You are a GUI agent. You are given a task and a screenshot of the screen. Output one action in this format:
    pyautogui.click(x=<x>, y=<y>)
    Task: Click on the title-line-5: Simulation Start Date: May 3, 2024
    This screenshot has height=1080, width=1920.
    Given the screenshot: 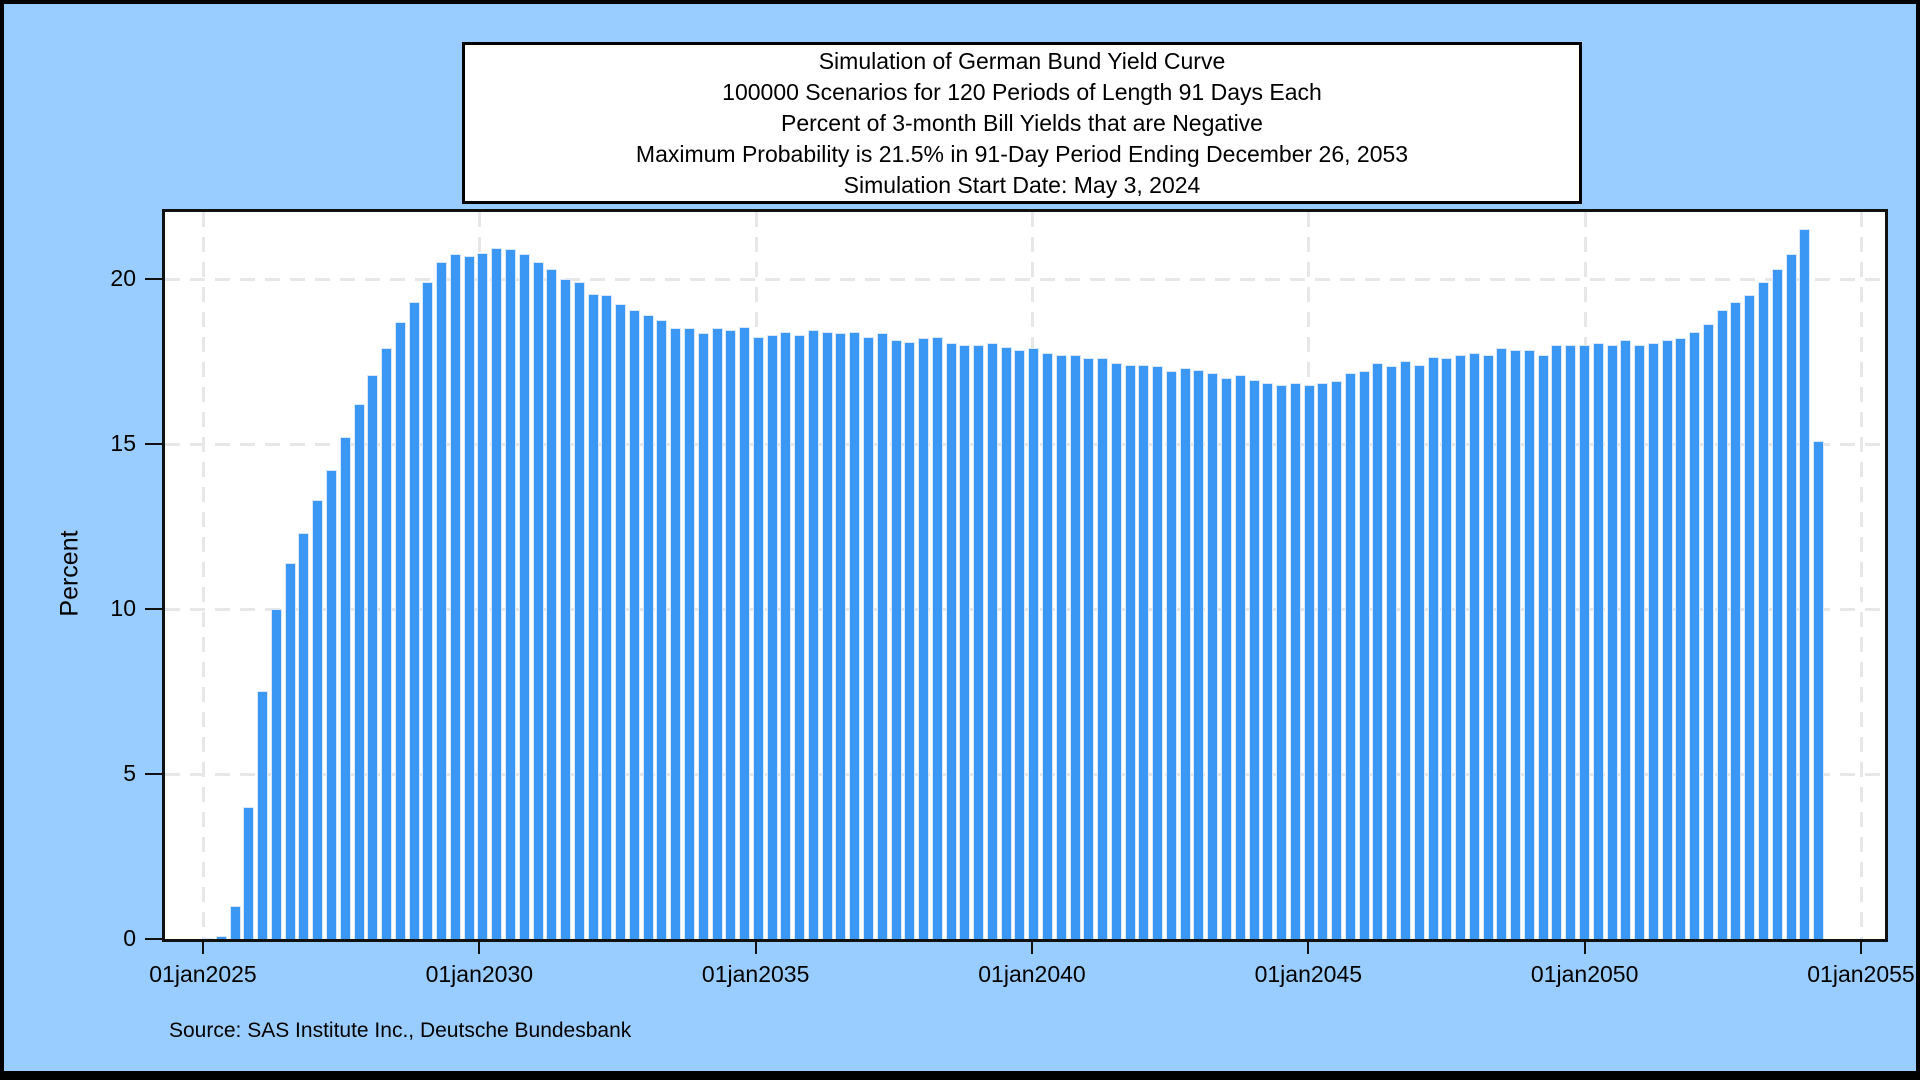 What is the action you would take?
    pyautogui.click(x=1022, y=184)
    